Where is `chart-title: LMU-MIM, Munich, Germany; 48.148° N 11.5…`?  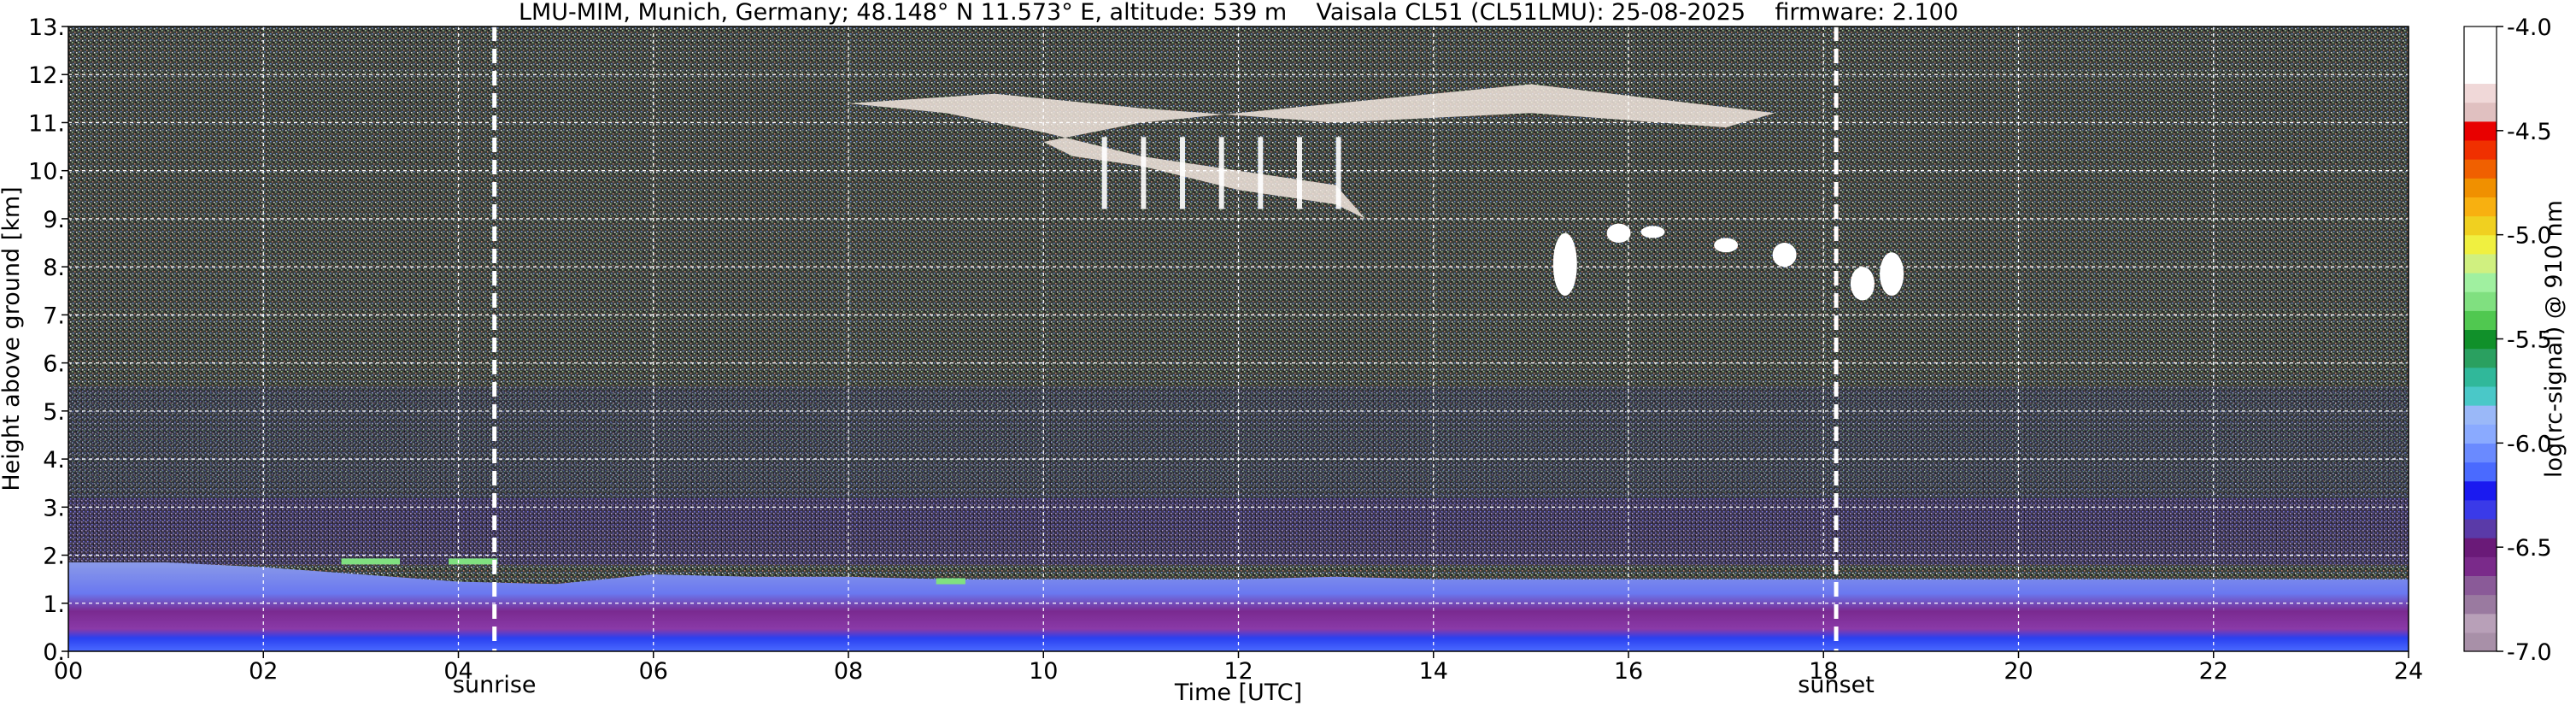 chart-title: LMU-MIM, Munich, Germany; 48.148° N 11.5… is located at coordinates (1238, 13).